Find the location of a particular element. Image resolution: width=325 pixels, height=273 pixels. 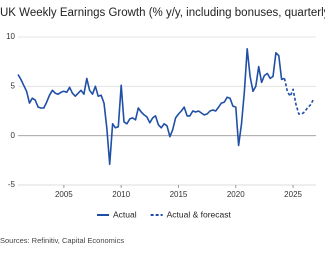

source-note: Sources: Refinitiv, Capital Economics is located at coordinates (62, 240).